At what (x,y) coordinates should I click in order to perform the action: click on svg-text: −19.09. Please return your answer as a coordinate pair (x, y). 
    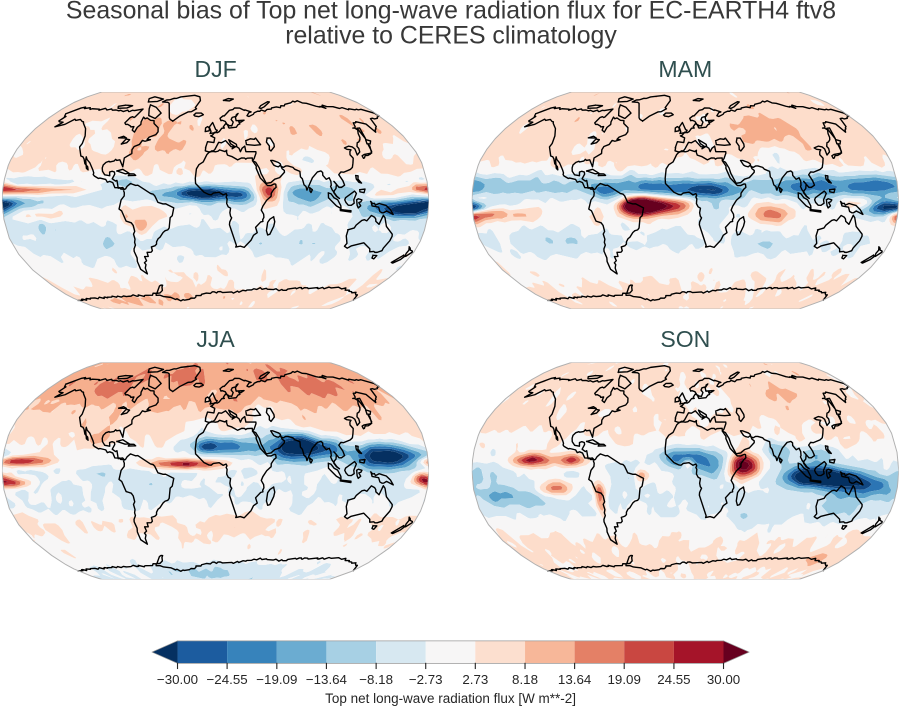
    Looking at the image, I should click on (276, 679).